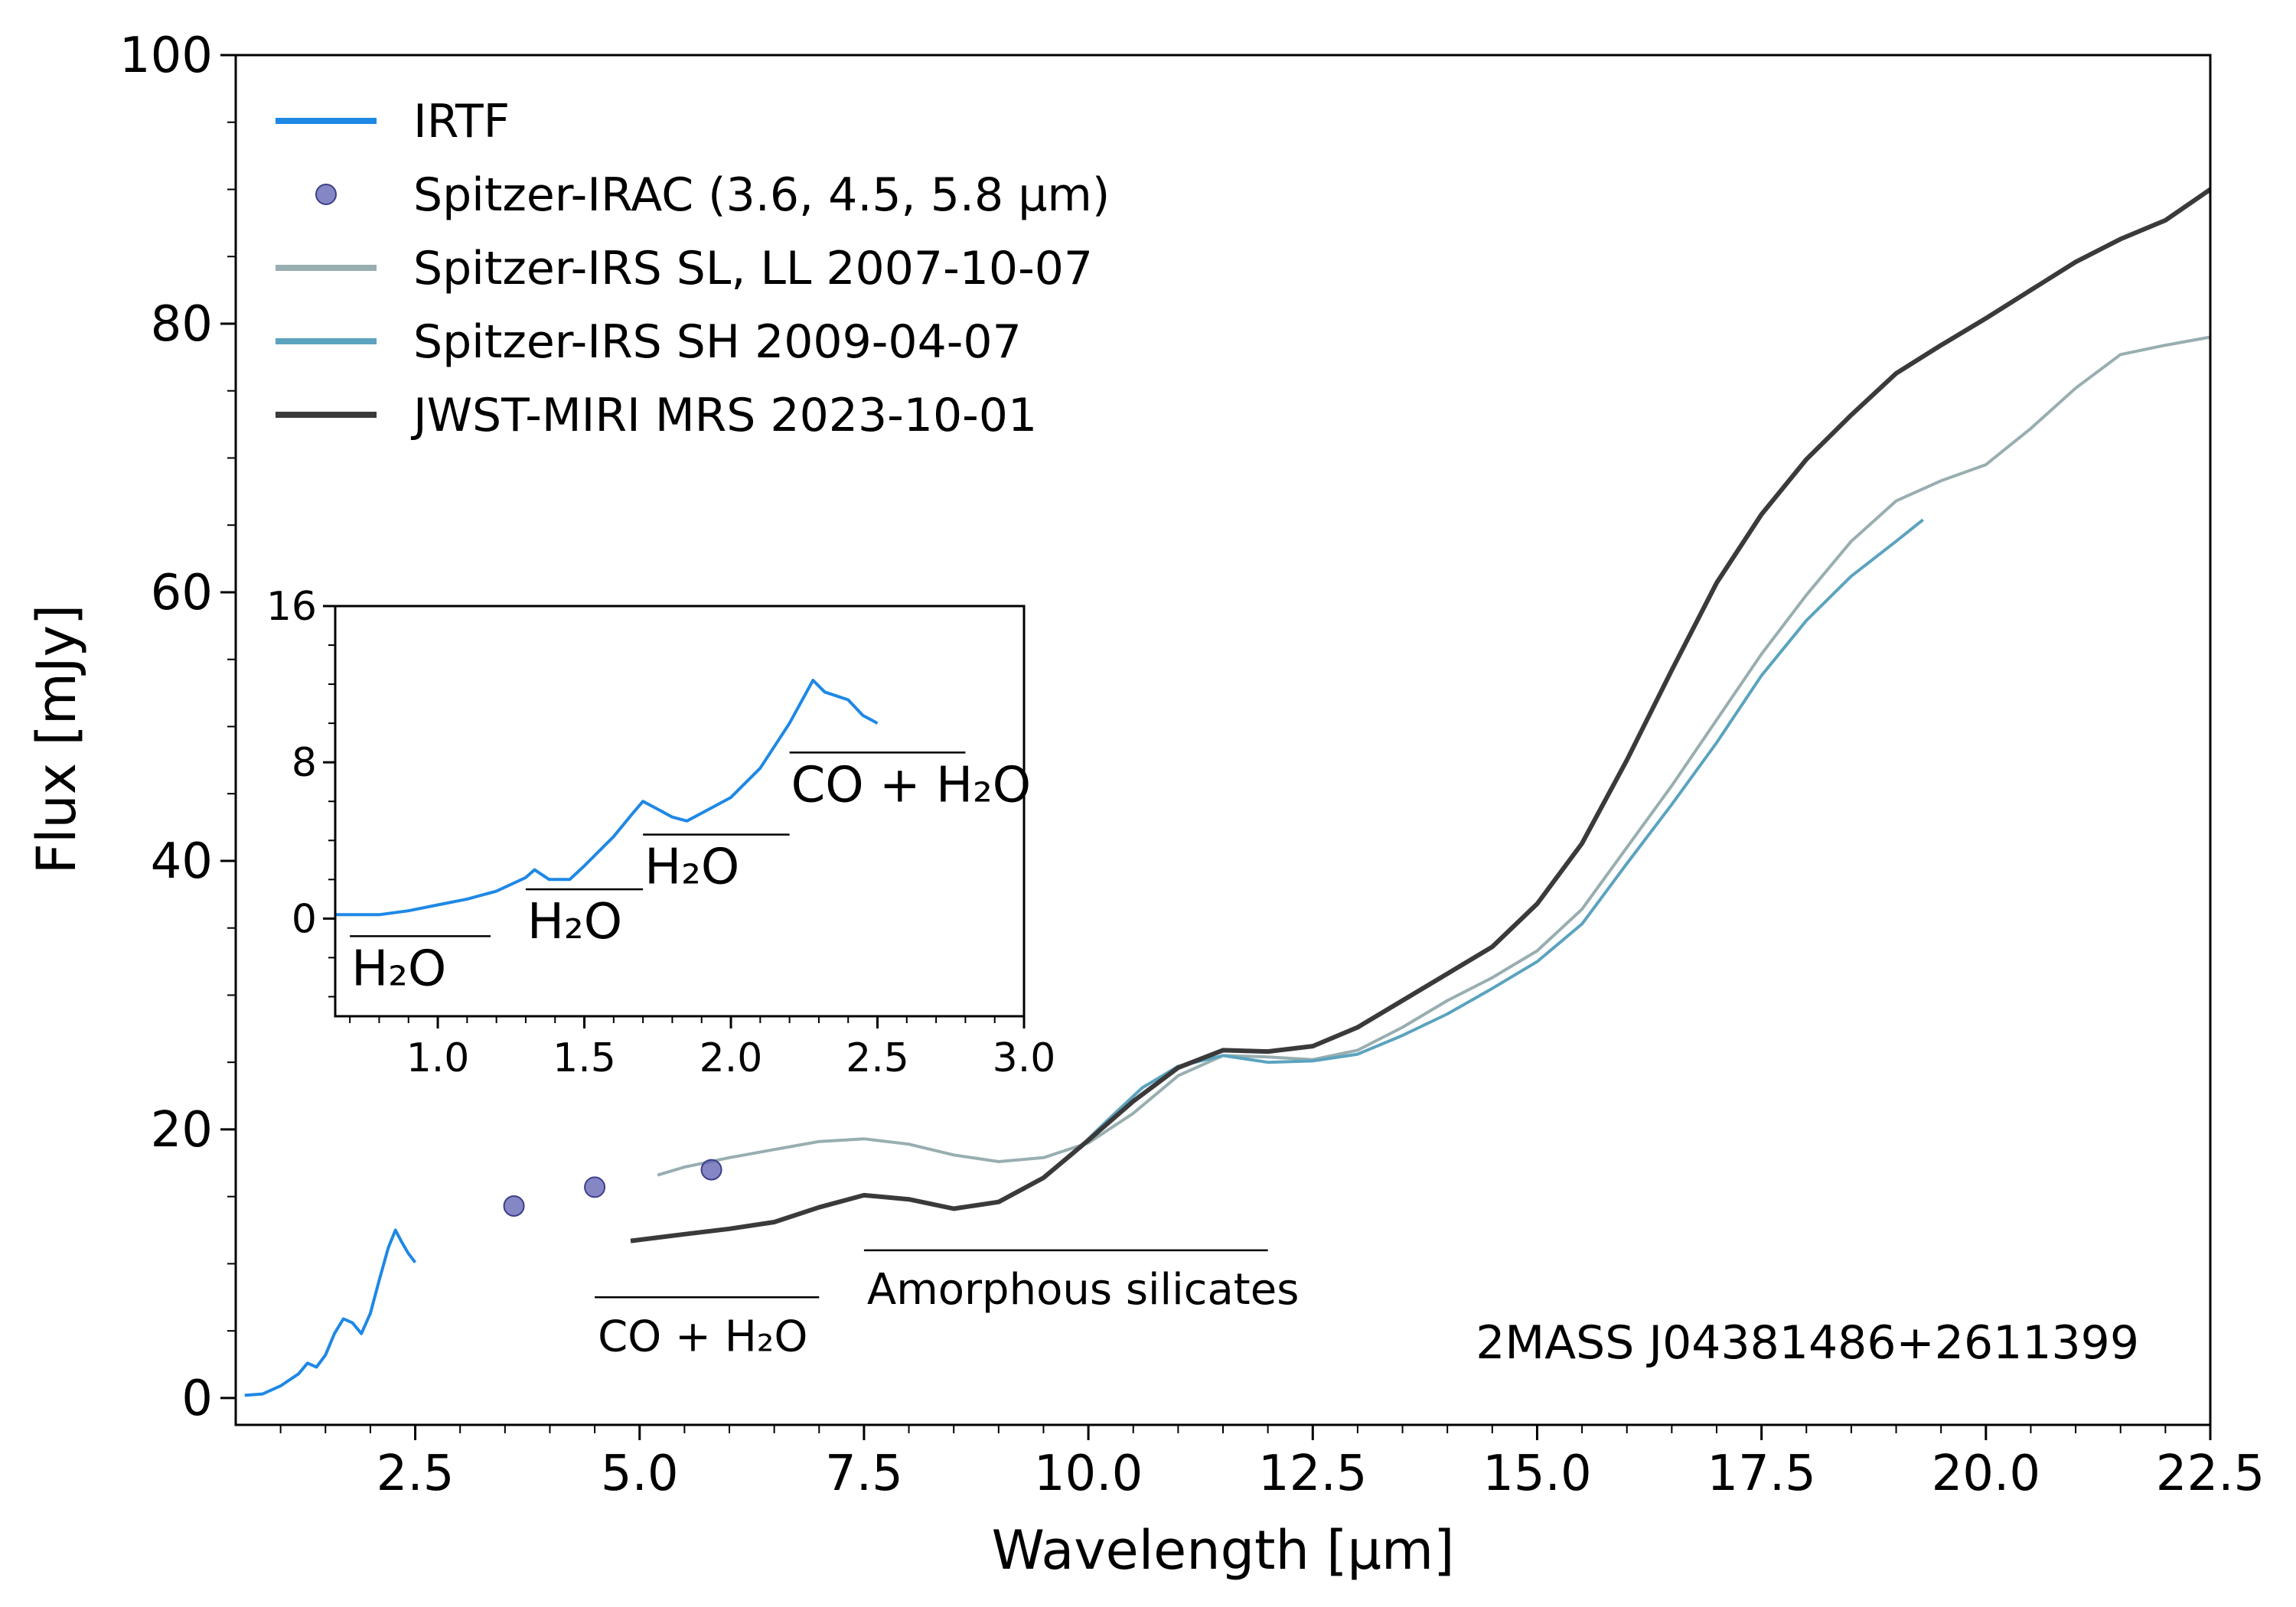  Describe the element at coordinates (1537, 1474) in the screenshot. I see `x-tick-label: 15.0` at that location.